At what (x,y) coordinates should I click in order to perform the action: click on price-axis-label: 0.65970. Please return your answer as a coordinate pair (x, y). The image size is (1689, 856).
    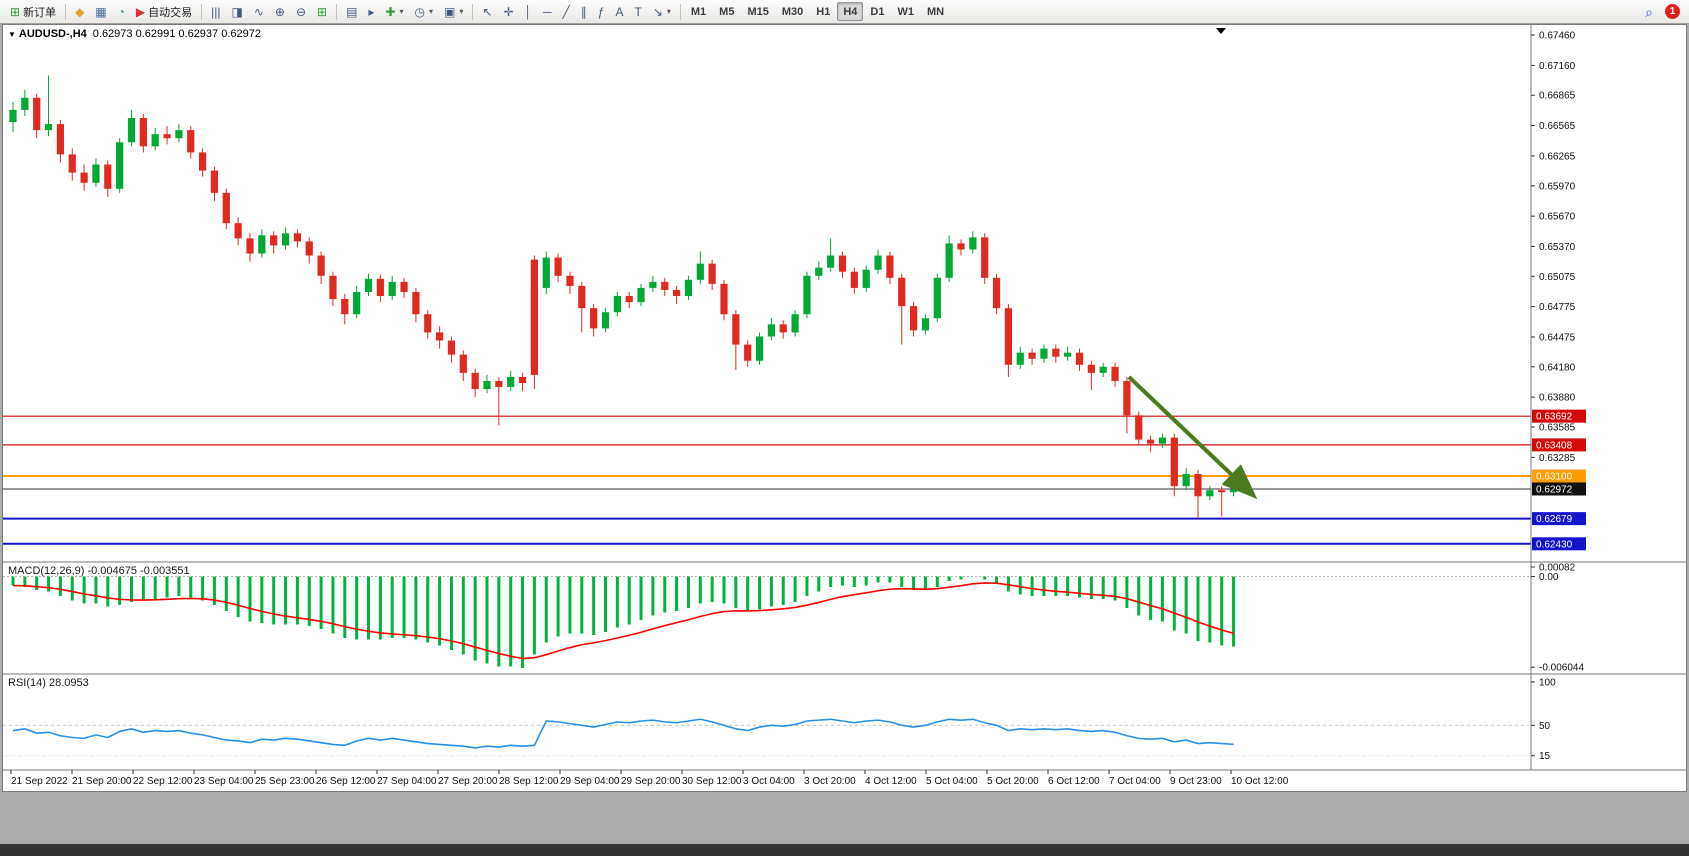
    Looking at the image, I should click on (1557, 186).